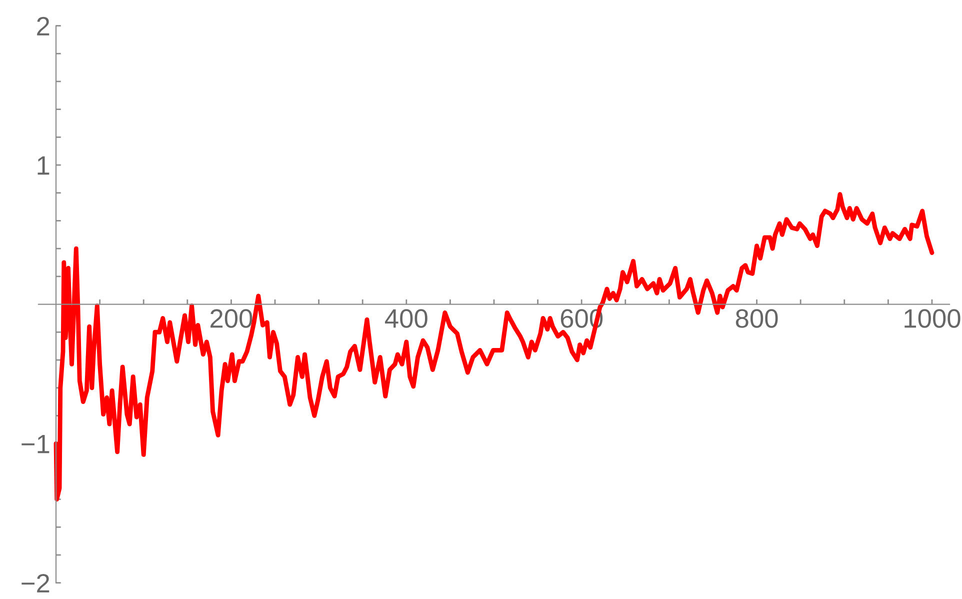 The image size is (962, 599). I want to click on y-tick-label: −2, so click(36, 583).